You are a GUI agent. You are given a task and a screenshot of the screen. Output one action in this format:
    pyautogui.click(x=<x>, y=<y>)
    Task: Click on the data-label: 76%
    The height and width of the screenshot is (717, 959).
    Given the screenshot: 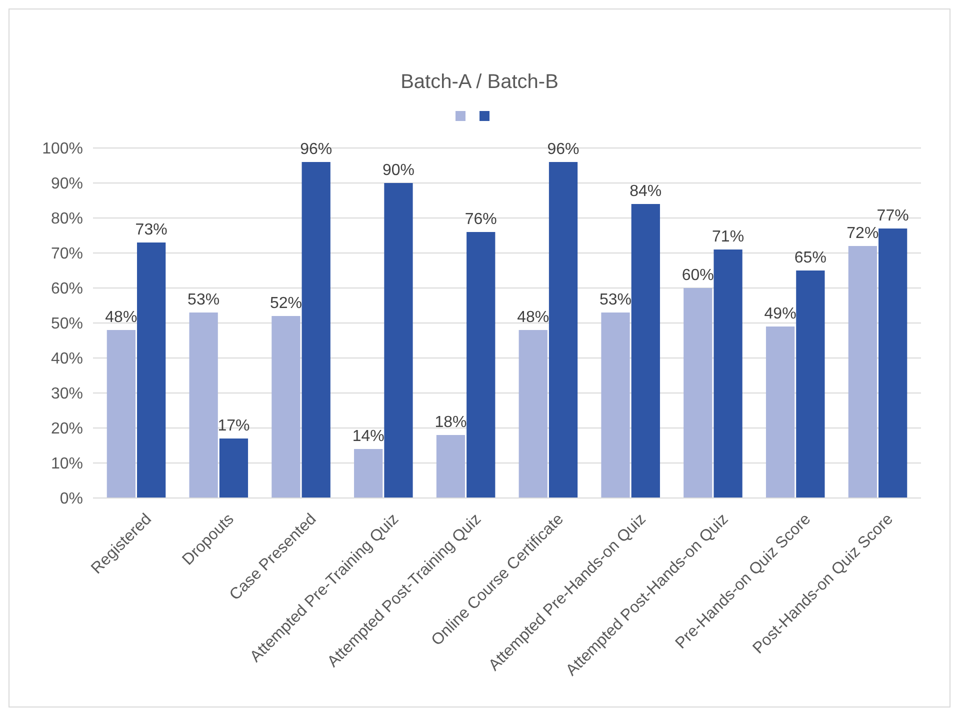 What is the action you would take?
    pyautogui.click(x=480, y=219)
    